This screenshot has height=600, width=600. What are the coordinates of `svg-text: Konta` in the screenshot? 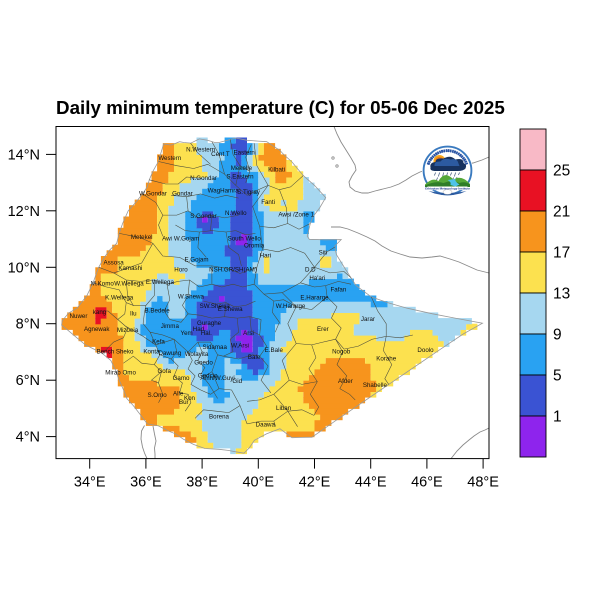 It's located at (151, 351).